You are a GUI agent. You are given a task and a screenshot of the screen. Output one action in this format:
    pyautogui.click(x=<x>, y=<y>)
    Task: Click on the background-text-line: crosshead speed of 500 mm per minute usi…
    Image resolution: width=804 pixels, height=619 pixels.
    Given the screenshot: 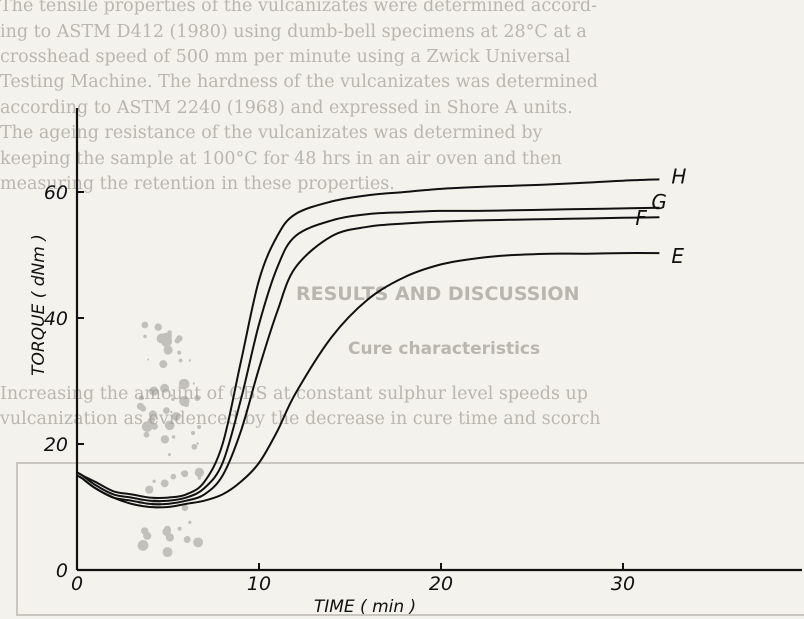 What is the action you would take?
    pyautogui.click(x=285, y=57)
    